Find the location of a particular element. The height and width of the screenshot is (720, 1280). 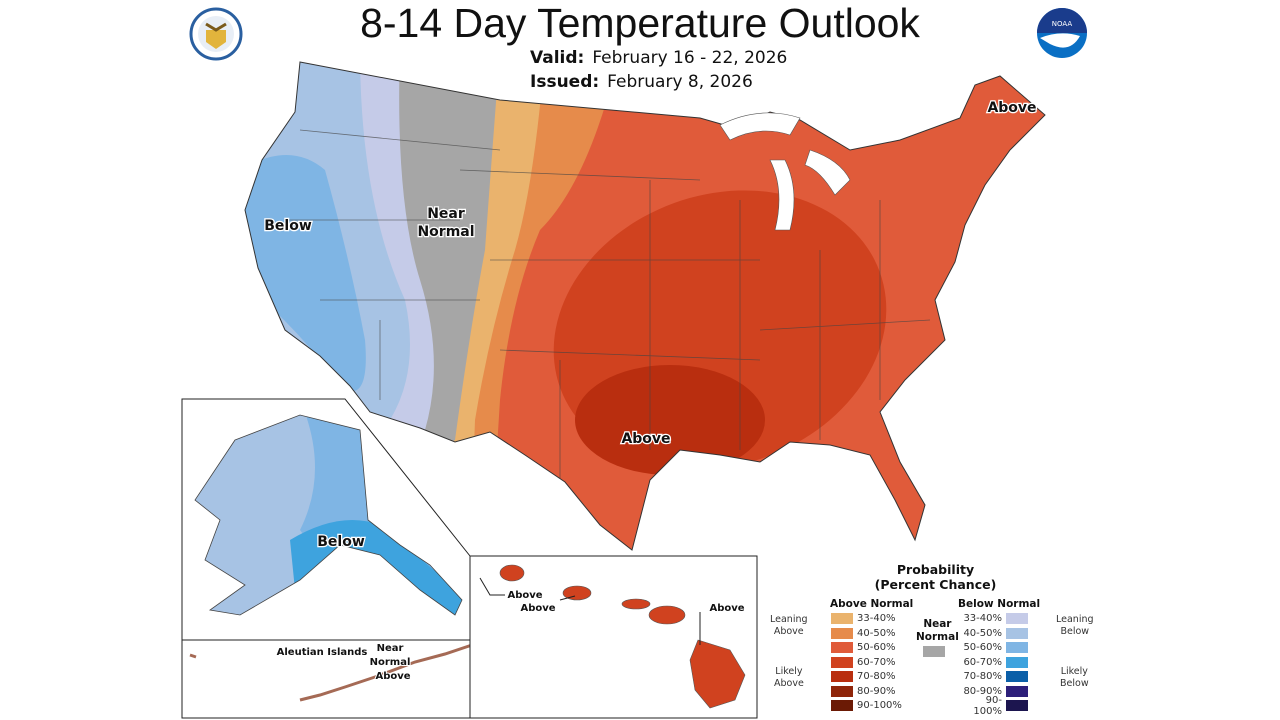

legend-above-header: Above Normal is located at coordinates (872, 604).